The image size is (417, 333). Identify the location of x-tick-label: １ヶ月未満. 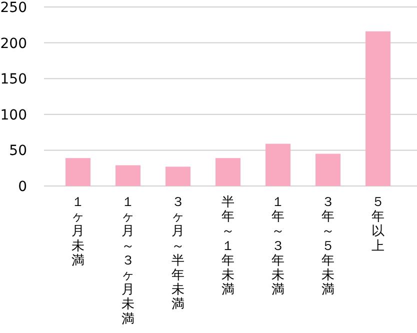
(78, 231).